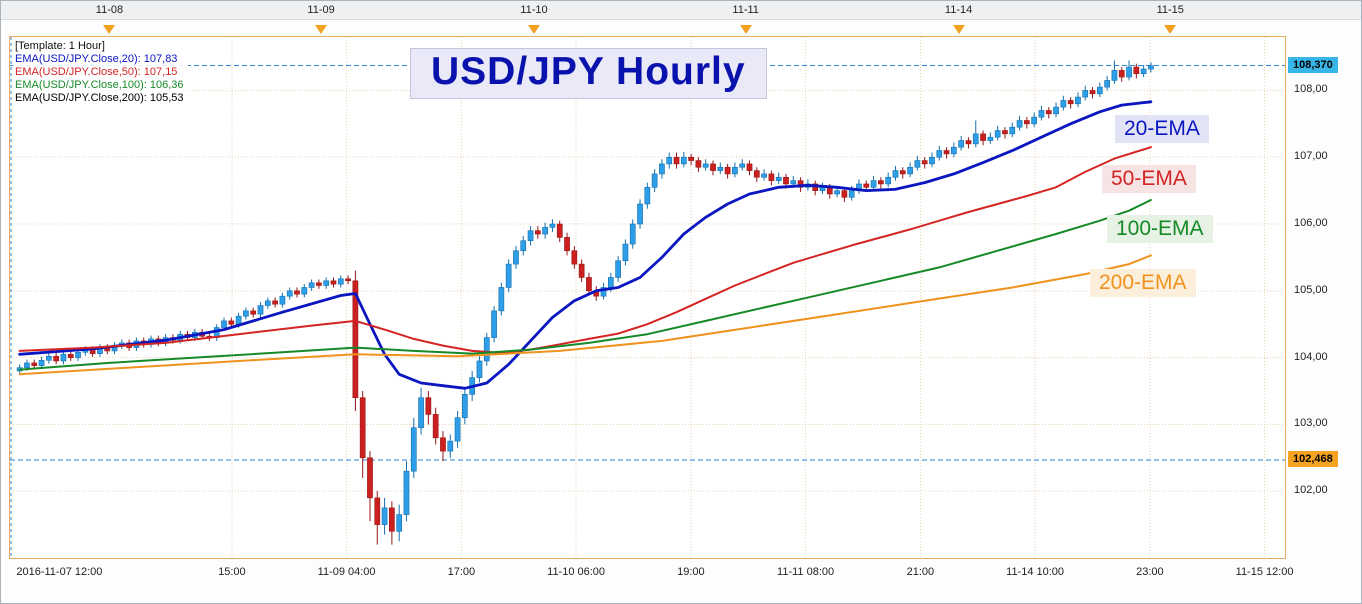  Describe the element at coordinates (958, 10) in the screenshot. I see `top-date-label: 11-14` at that location.